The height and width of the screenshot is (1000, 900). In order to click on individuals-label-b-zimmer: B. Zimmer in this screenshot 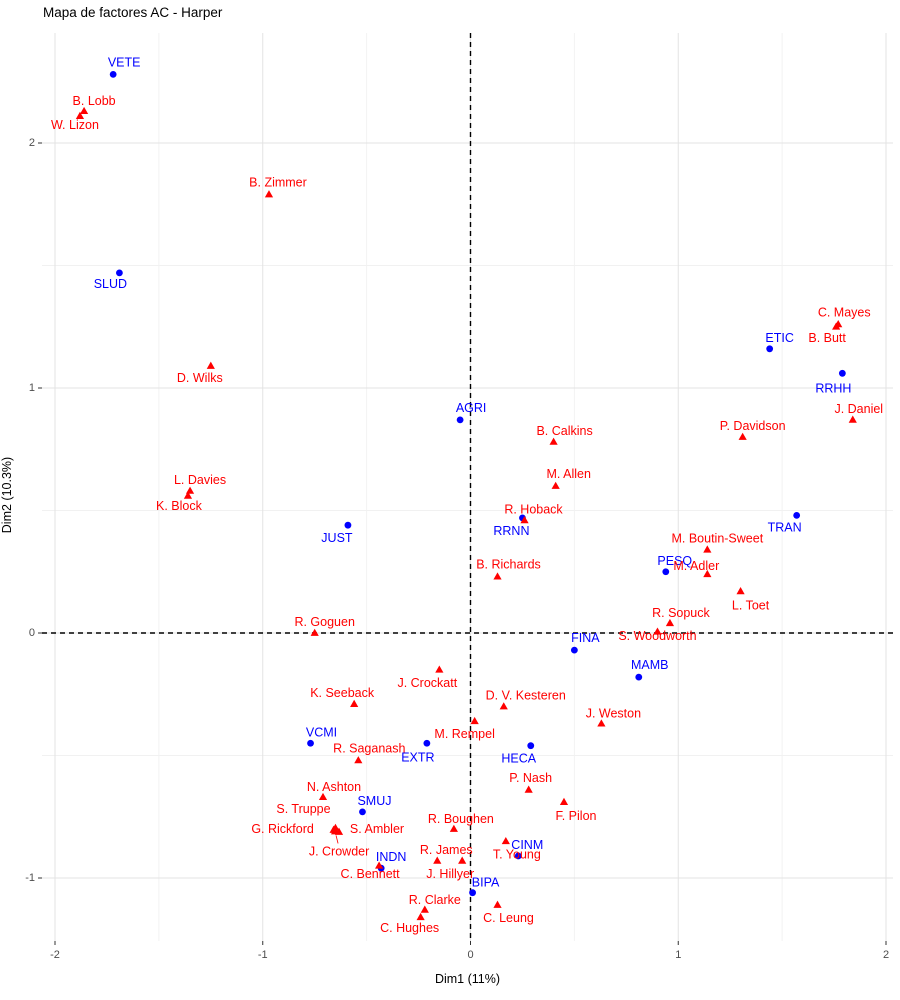, I will do `click(278, 182)`.